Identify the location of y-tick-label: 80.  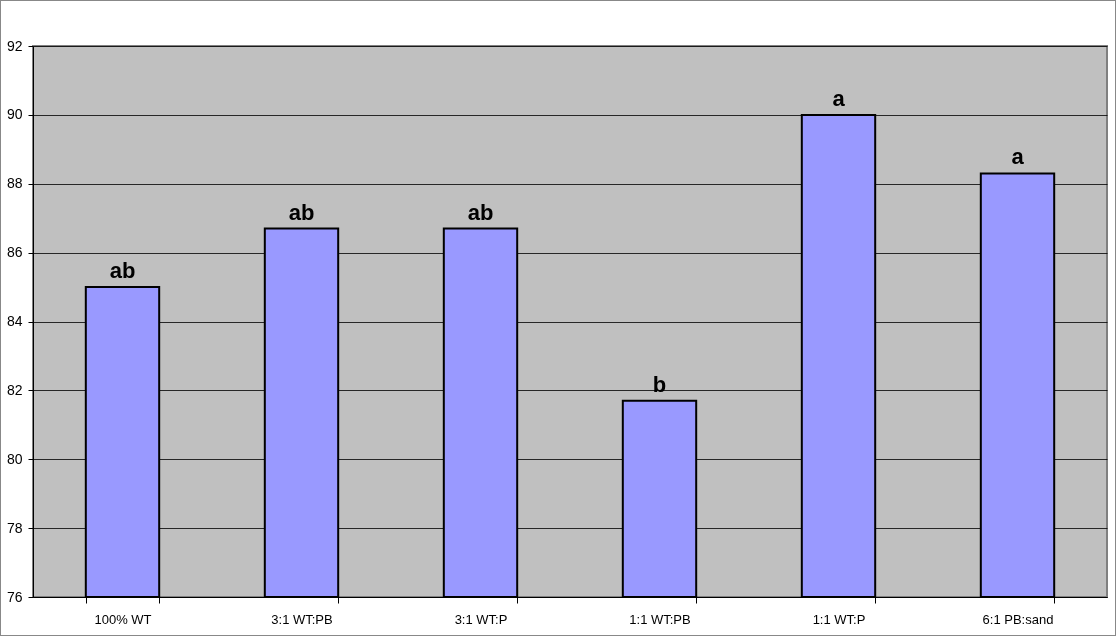
(14, 458).